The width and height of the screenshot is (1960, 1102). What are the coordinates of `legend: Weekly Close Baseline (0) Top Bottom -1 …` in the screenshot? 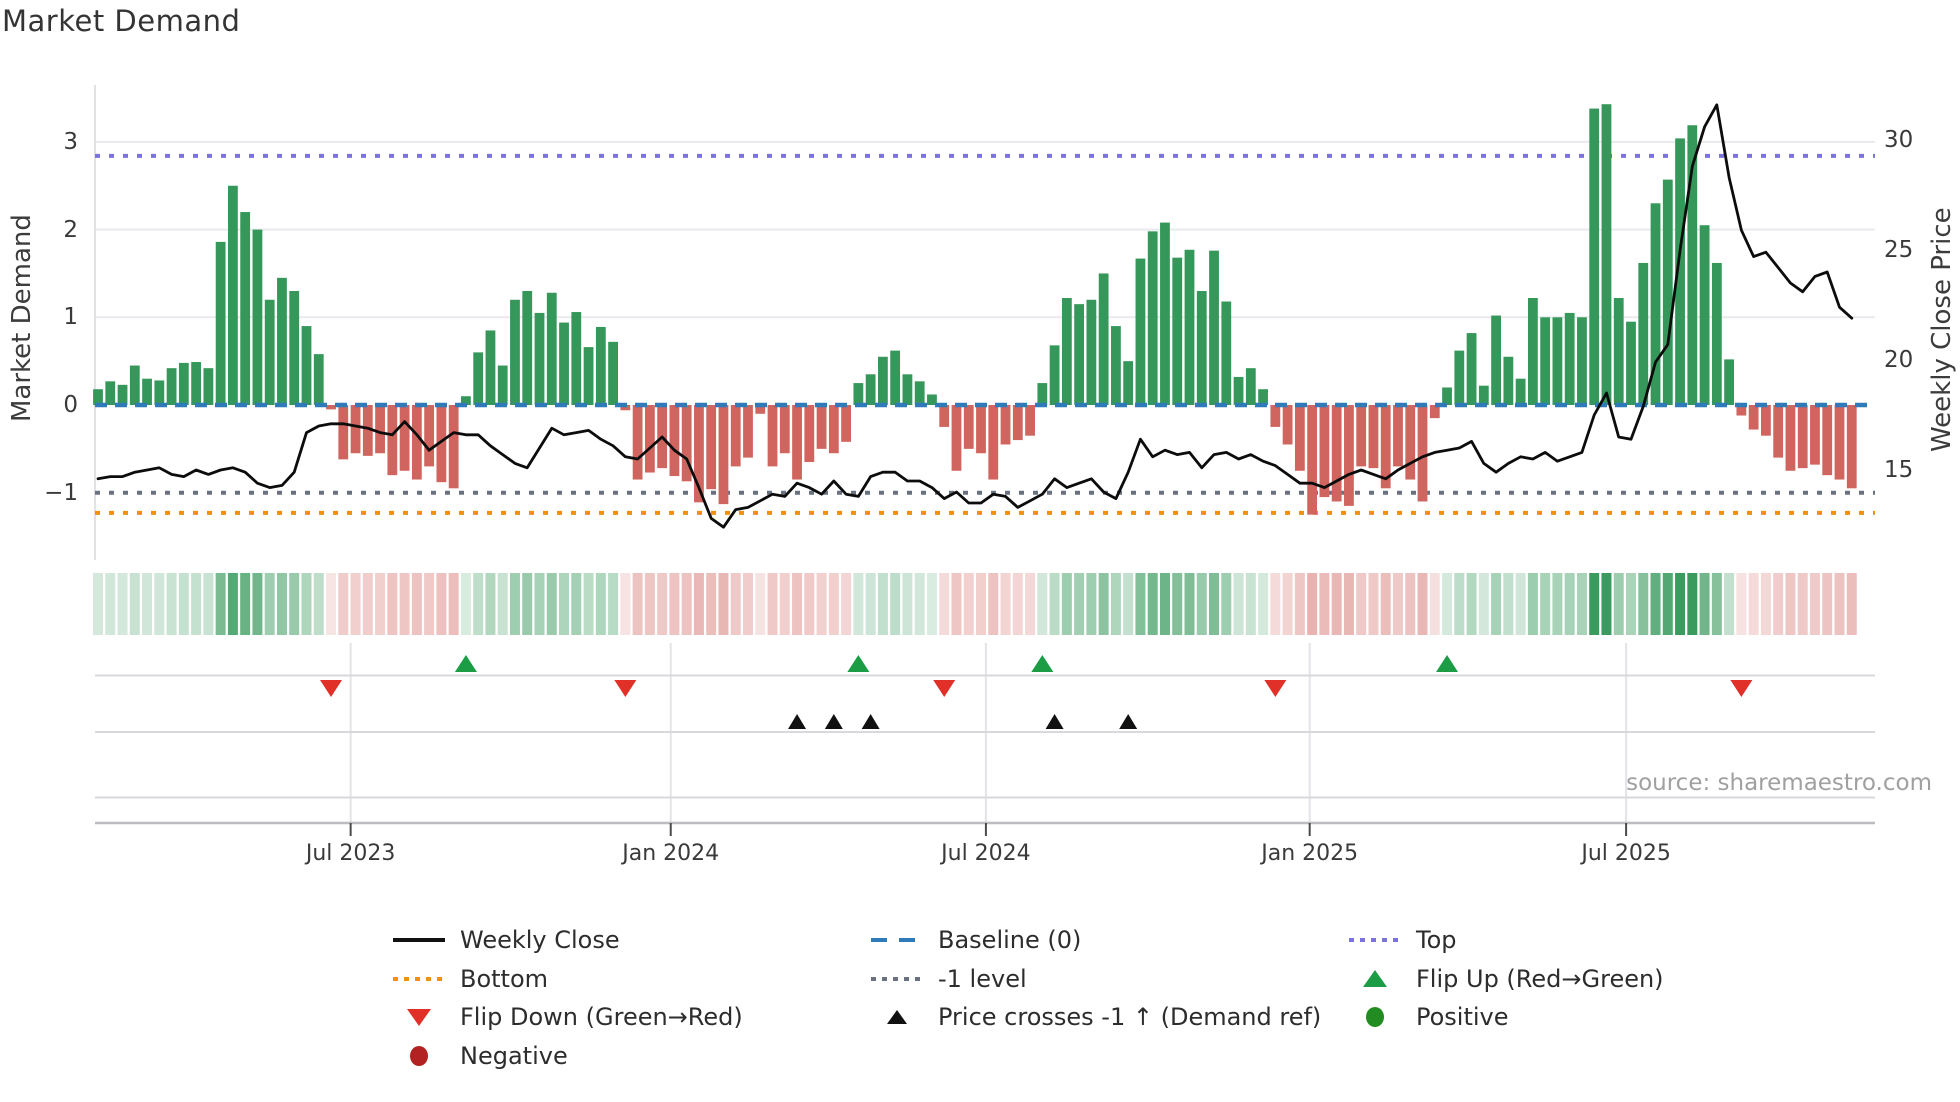 It's located at (1174, 998).